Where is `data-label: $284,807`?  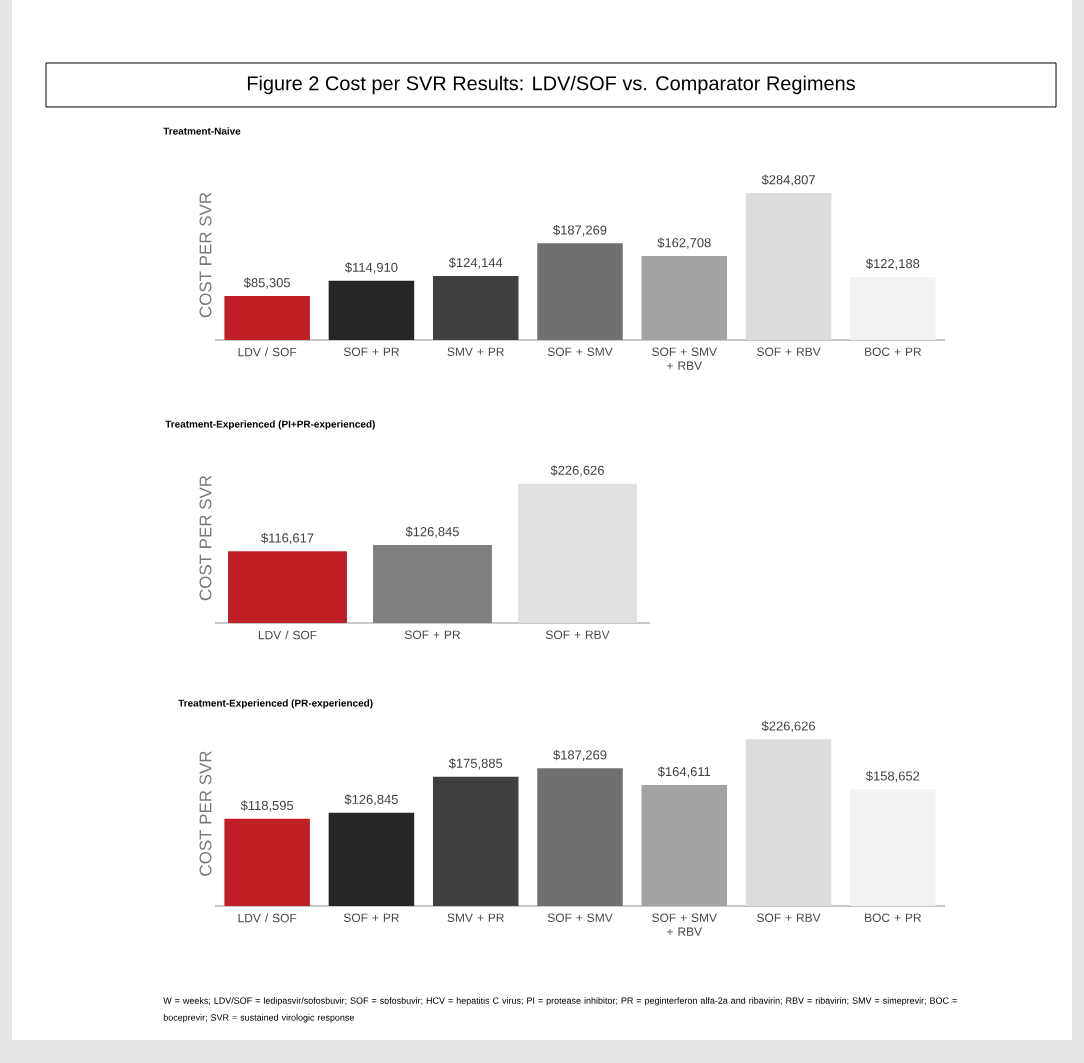 data-label: $284,807 is located at coordinates (788, 180).